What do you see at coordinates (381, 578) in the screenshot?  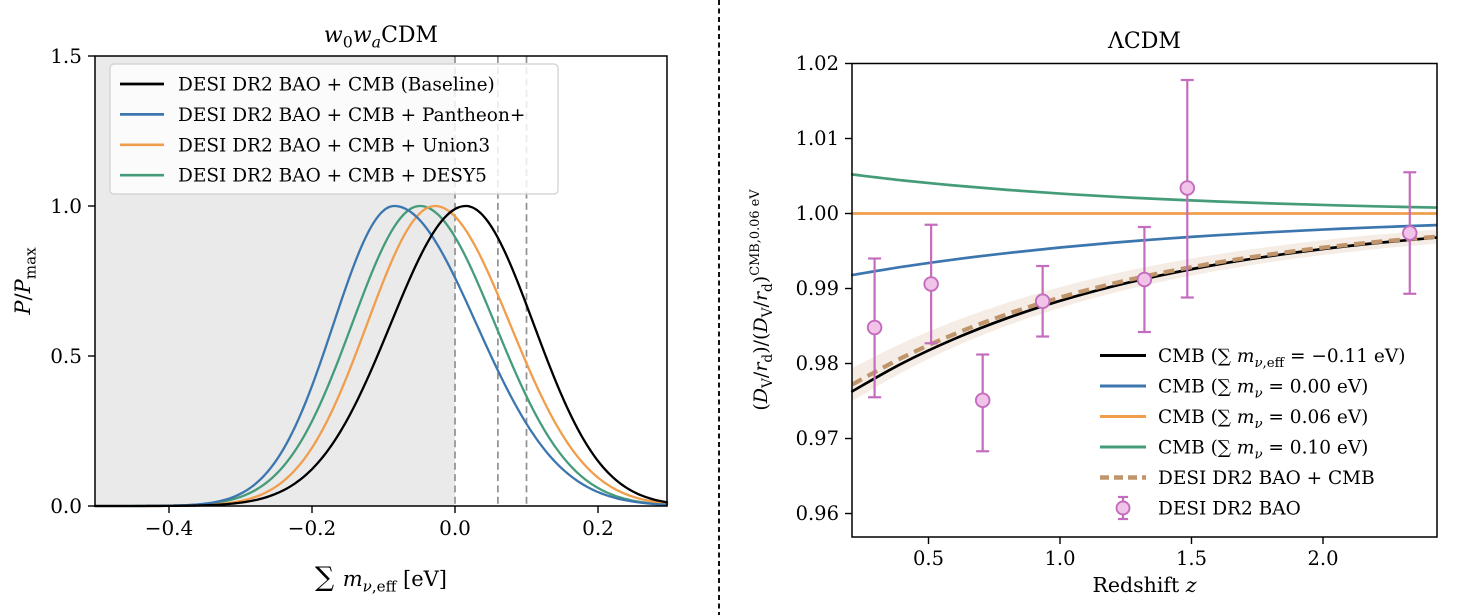 I see `left-plot-xlabel: ∑ mν,eff [eV]` at bounding box center [381, 578].